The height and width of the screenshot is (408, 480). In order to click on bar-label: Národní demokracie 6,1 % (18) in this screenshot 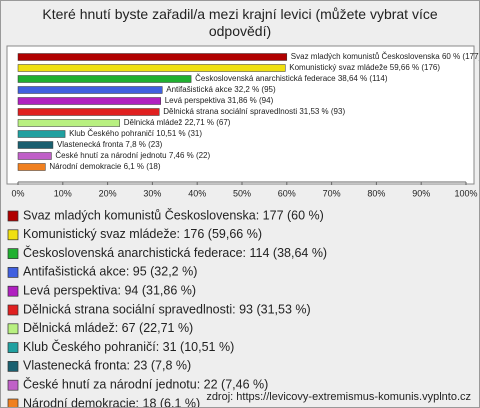, I will do `click(105, 166)`.